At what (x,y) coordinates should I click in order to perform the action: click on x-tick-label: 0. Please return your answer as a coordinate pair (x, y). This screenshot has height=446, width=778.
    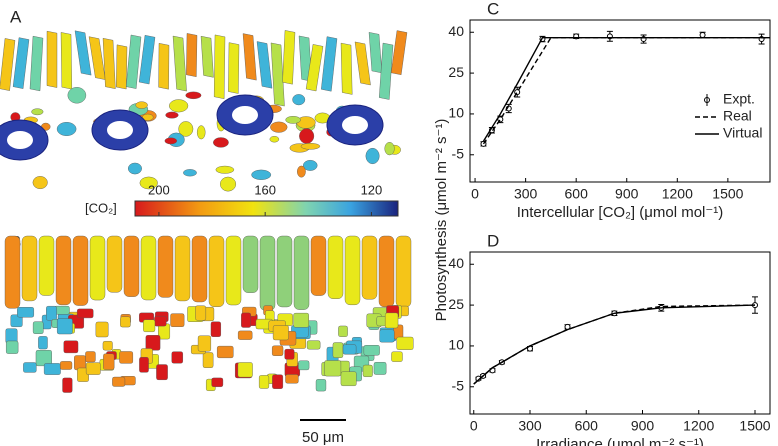
    Looking at the image, I should click on (474, 426).